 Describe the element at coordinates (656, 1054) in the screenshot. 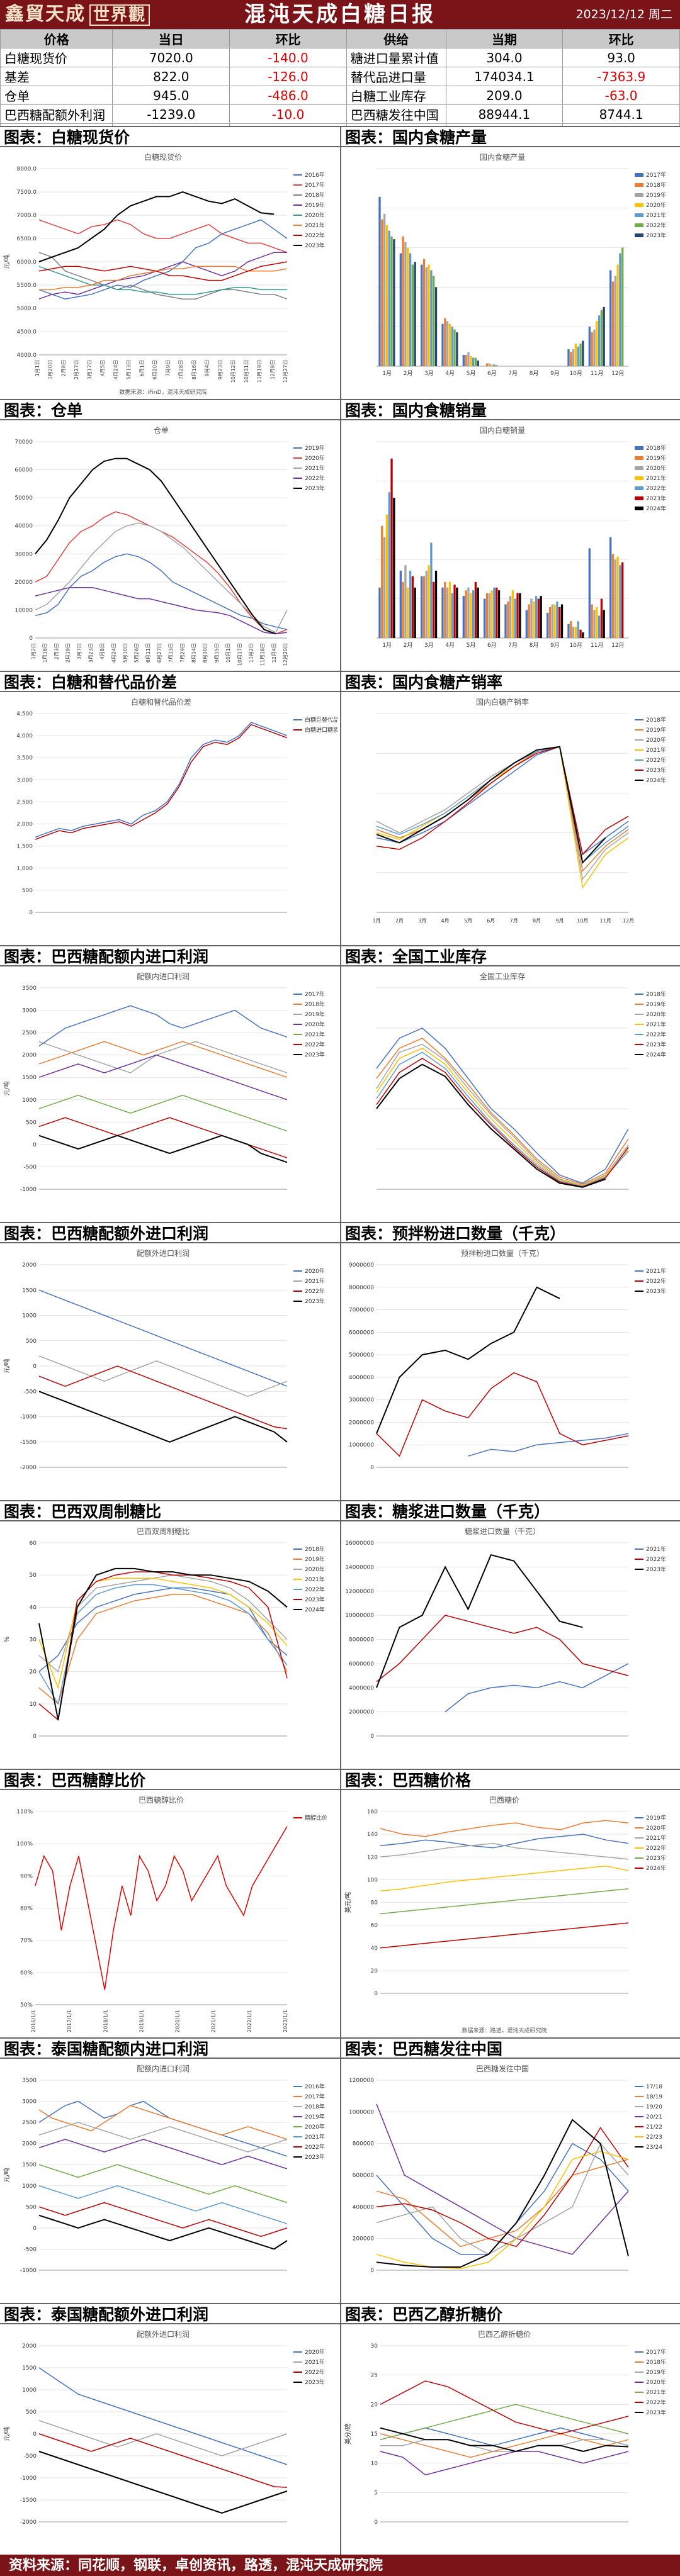

I see `legend-label: 2024年` at that location.